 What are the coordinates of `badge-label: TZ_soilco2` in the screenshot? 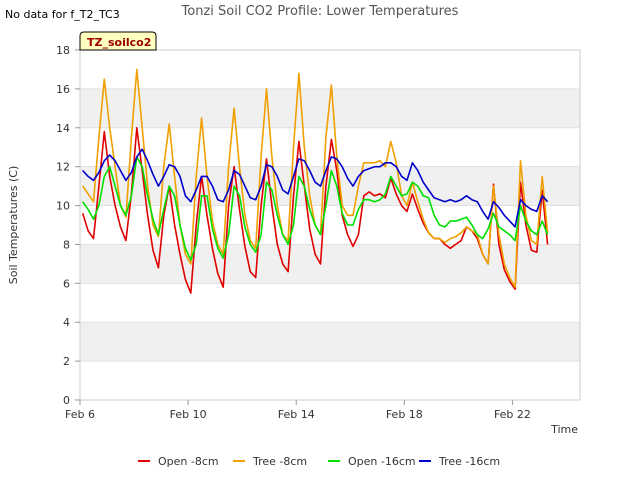 It's located at (119, 42).